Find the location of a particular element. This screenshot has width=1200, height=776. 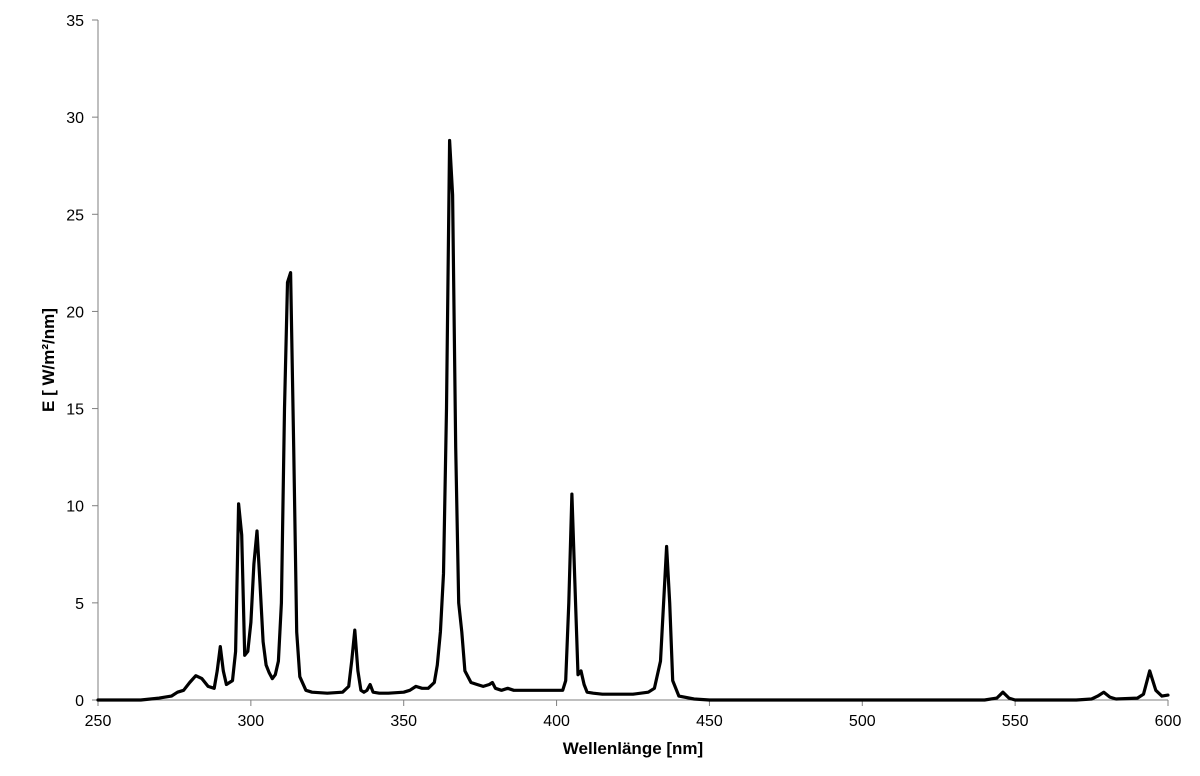

y-axis-title: E [ W/m²/nm] is located at coordinates (48, 360).